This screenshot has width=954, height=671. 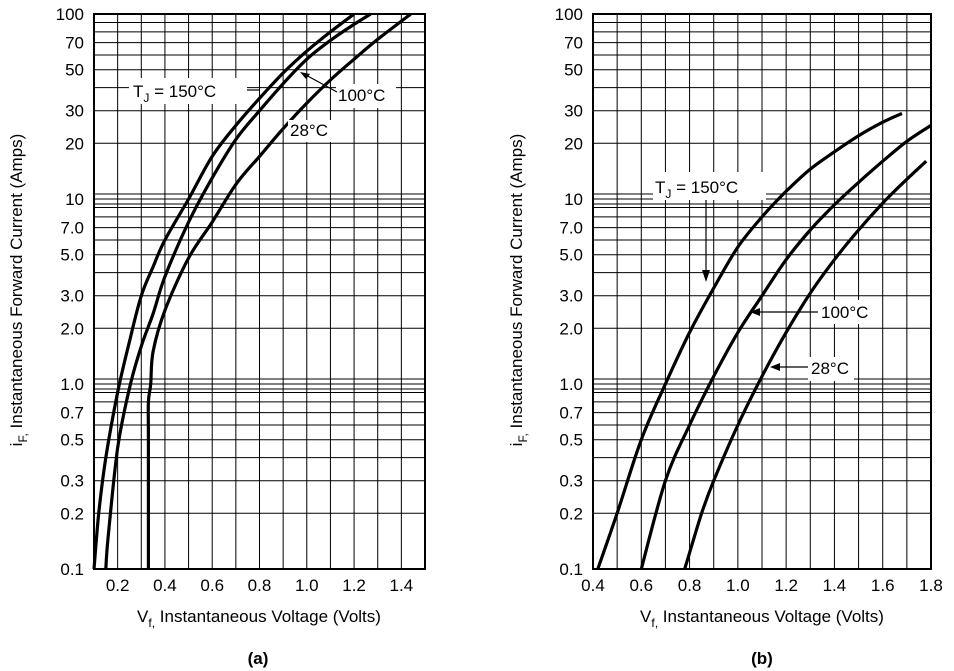 I want to click on panel-a-y-tick-label: 7.0, so click(x=72, y=228).